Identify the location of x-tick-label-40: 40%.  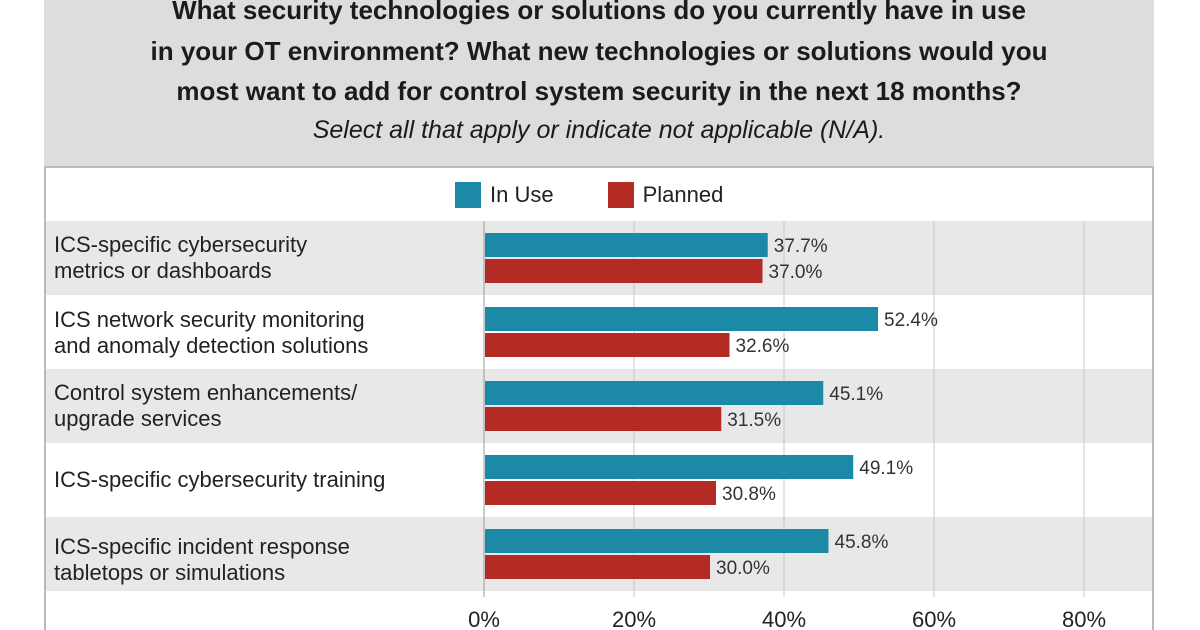
(784, 618).